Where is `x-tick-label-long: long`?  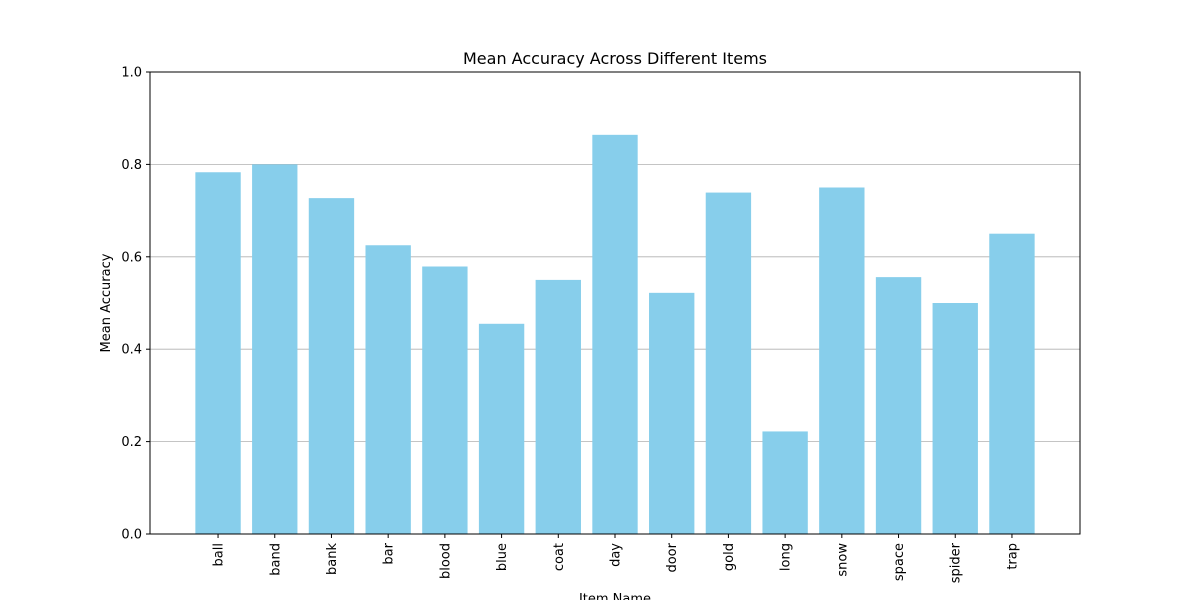 x-tick-label-long: long is located at coordinates (786, 557).